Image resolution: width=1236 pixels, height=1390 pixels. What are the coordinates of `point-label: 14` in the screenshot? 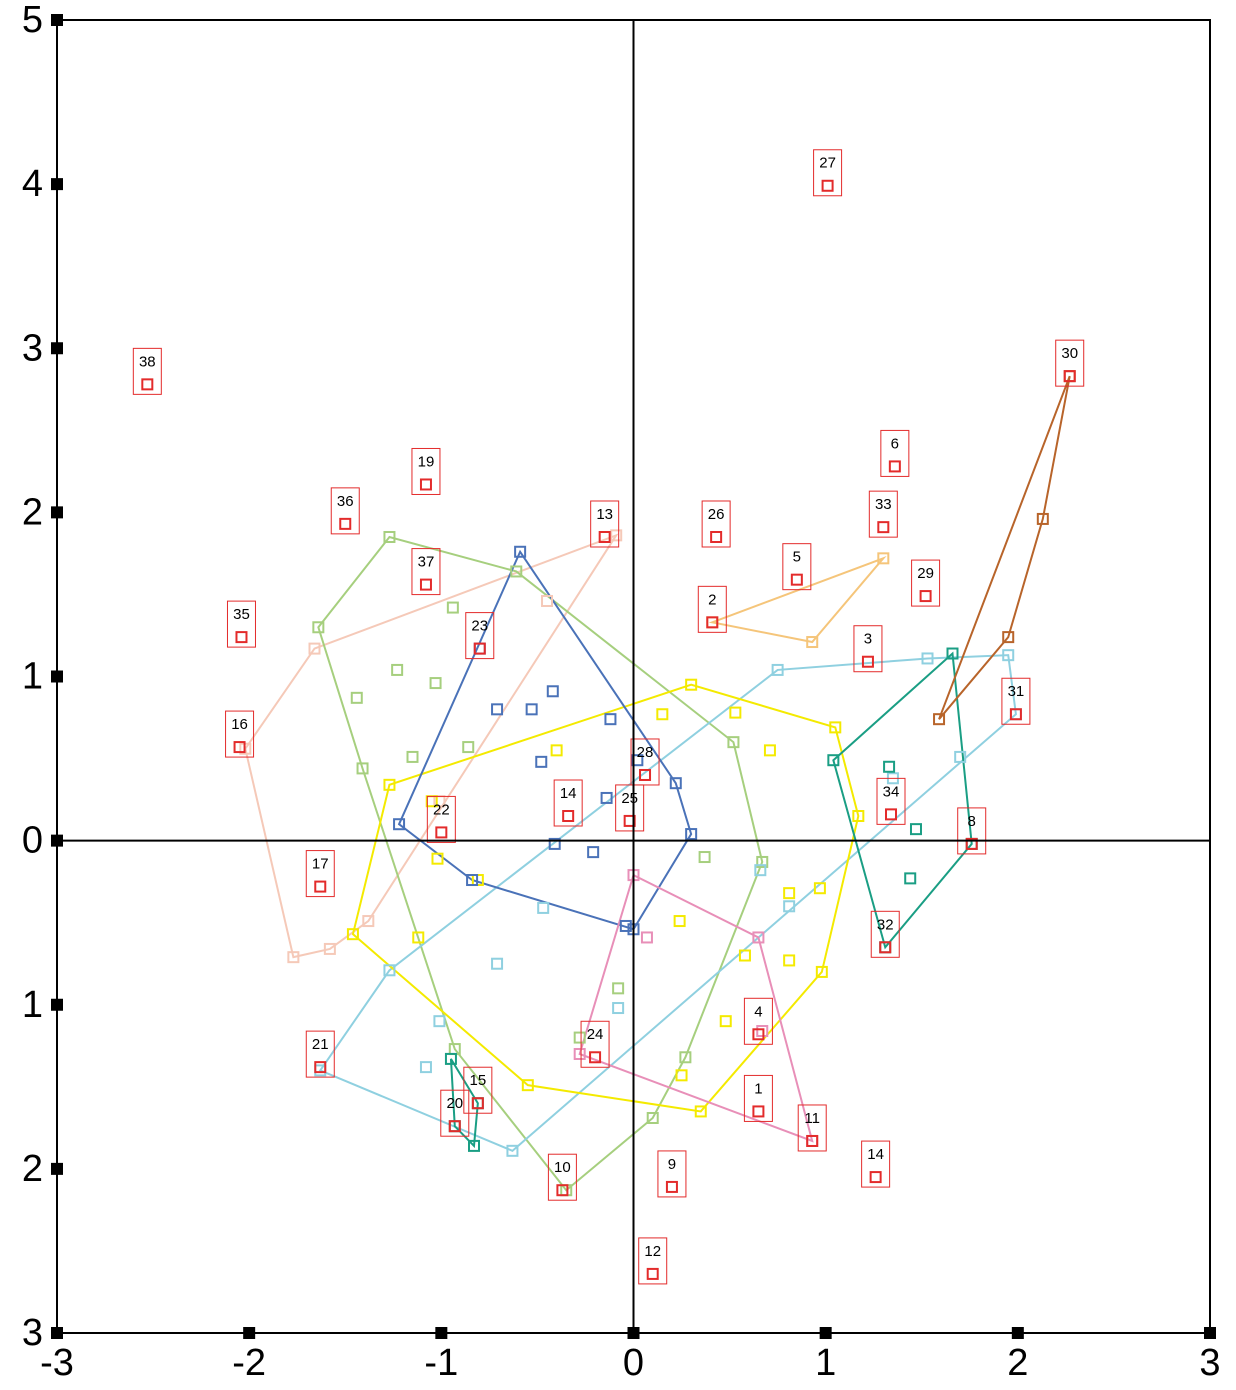 It's located at (875, 1154).